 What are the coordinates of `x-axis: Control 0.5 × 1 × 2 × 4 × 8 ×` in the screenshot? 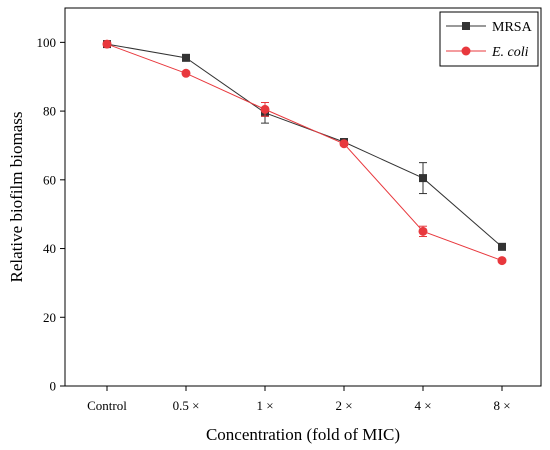 It's located at (299, 399).